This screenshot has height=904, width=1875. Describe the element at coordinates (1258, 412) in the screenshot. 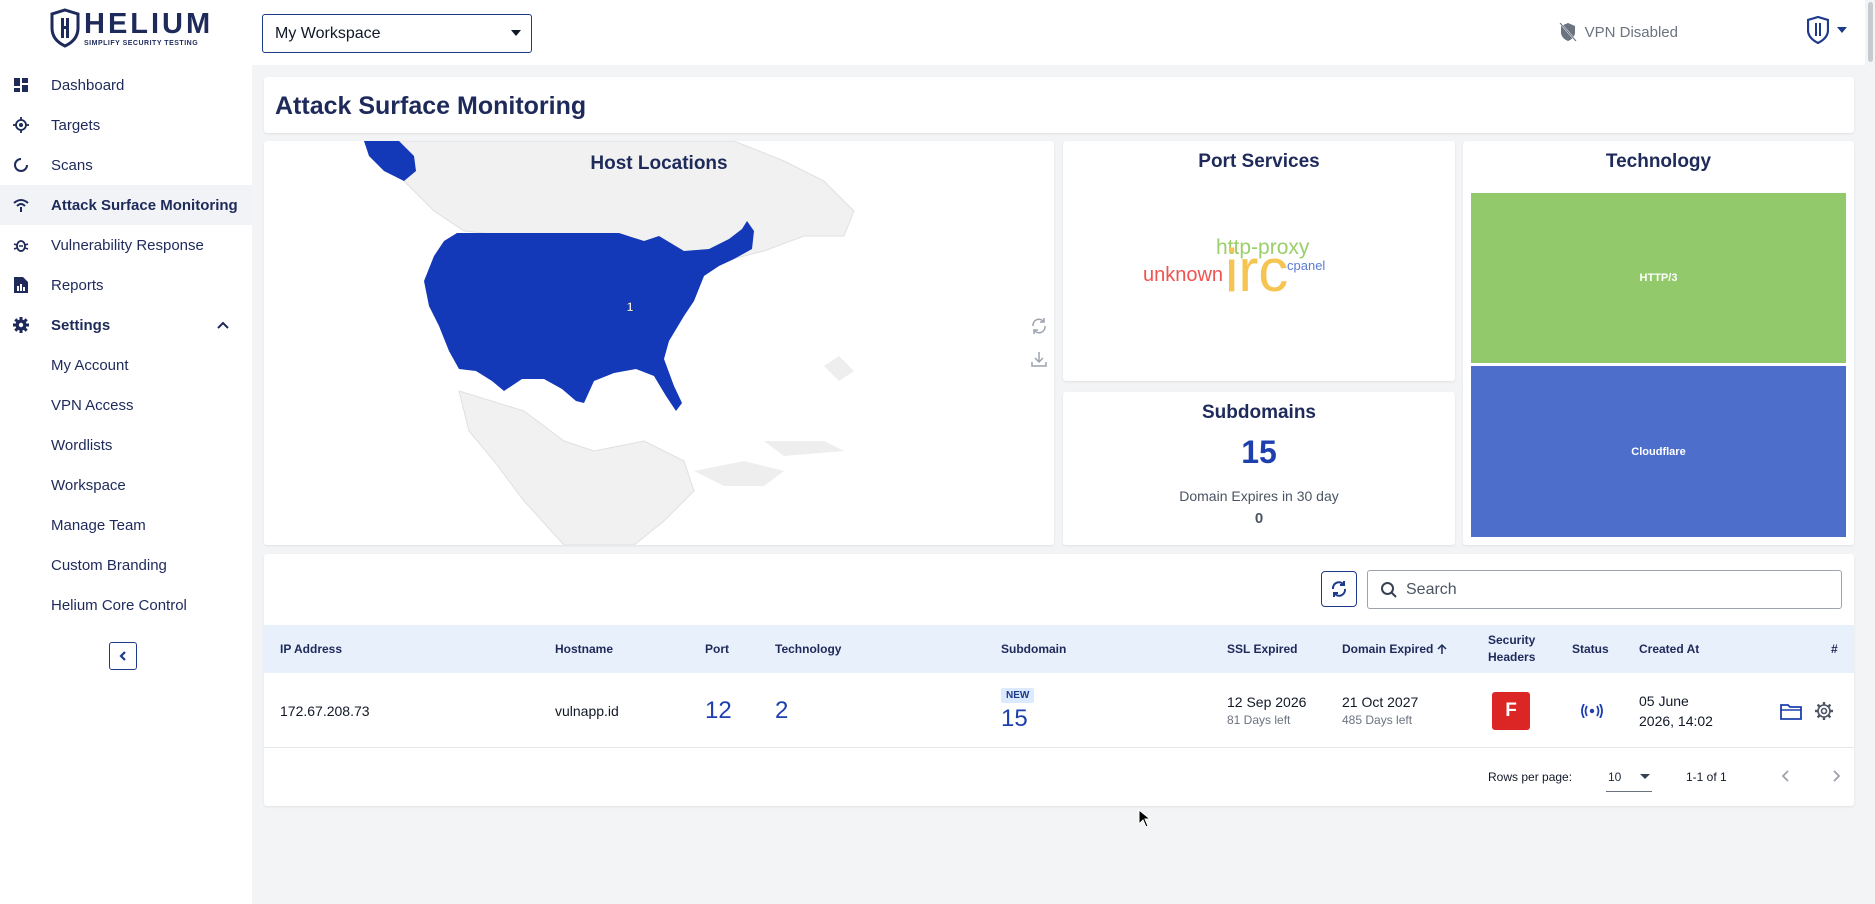

I see `subdomains-title: Subdomains` at that location.